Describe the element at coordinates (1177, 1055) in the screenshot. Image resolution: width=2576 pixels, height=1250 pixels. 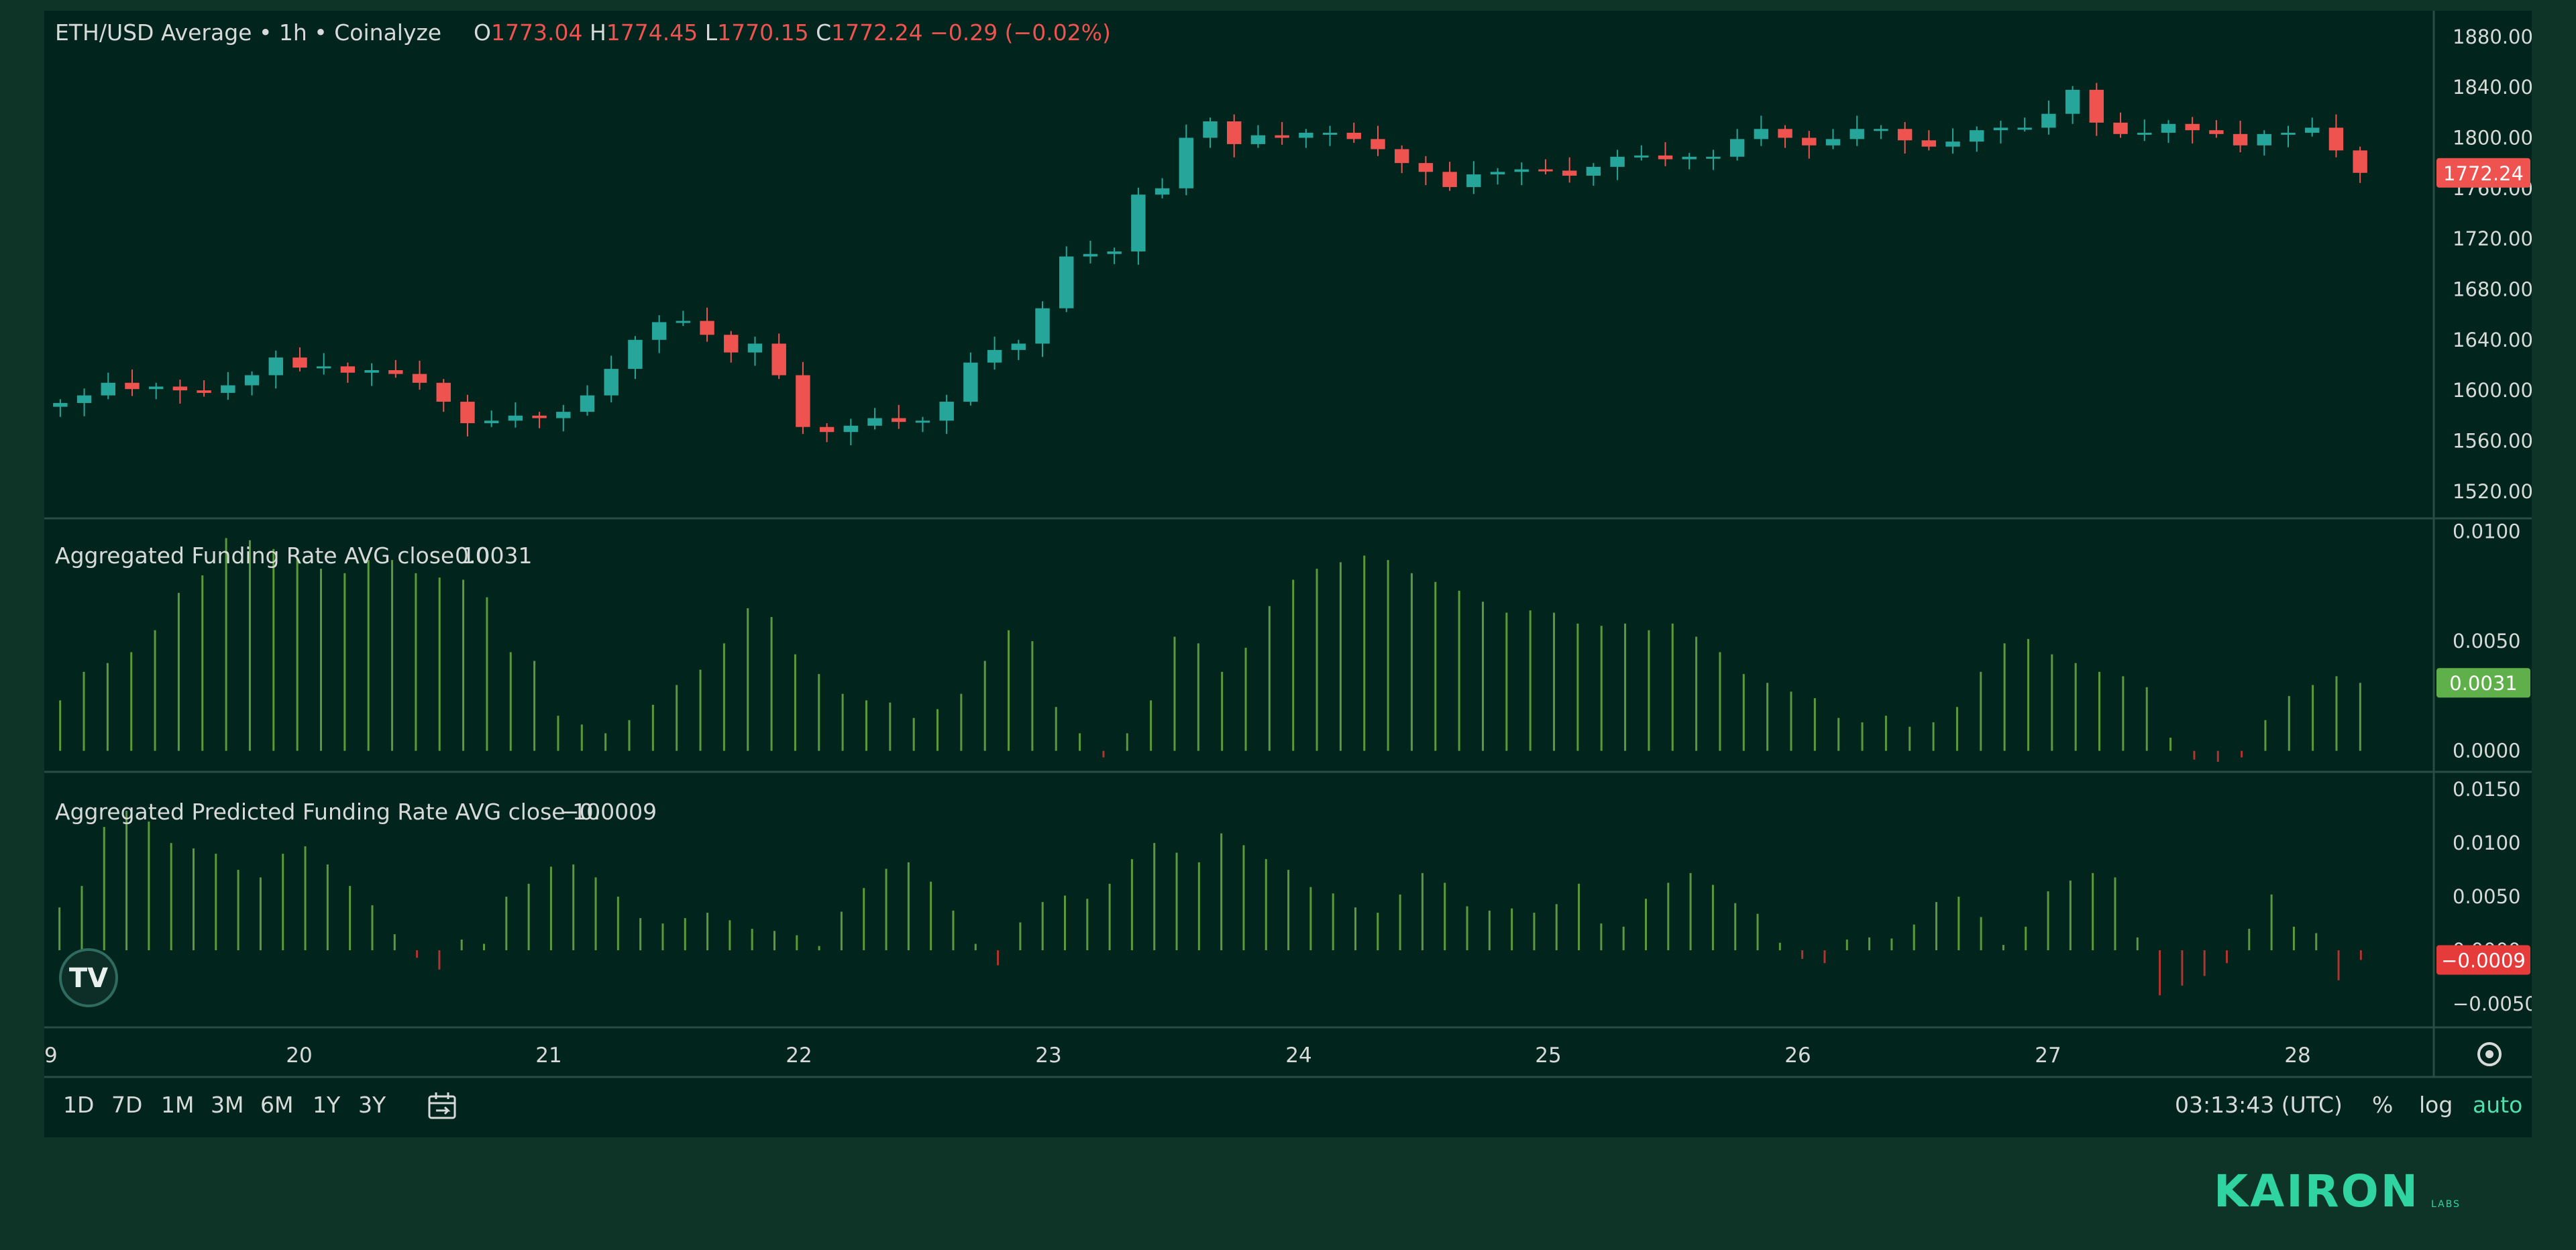
I see `time-scale: 19 20 21 22 23 24 25 26 27 28` at that location.